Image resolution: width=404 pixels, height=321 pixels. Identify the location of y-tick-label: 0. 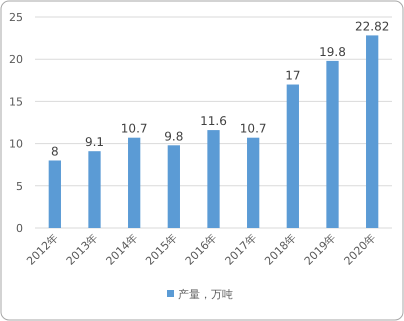
(19, 228).